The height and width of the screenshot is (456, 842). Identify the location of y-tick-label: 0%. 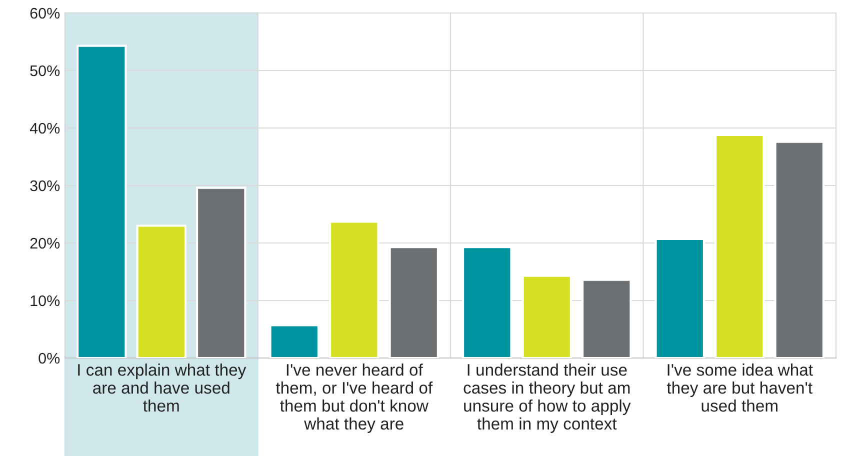
(49, 358).